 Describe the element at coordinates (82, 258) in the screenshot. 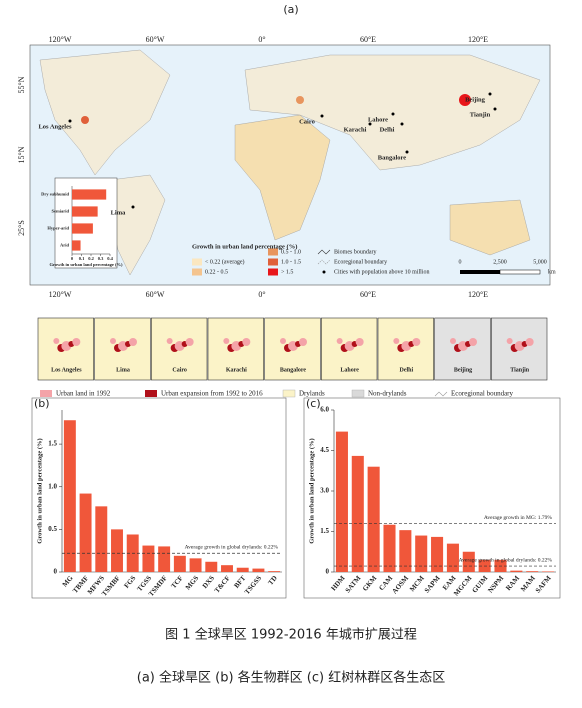

I see `x-tick-label: 0.1` at that location.